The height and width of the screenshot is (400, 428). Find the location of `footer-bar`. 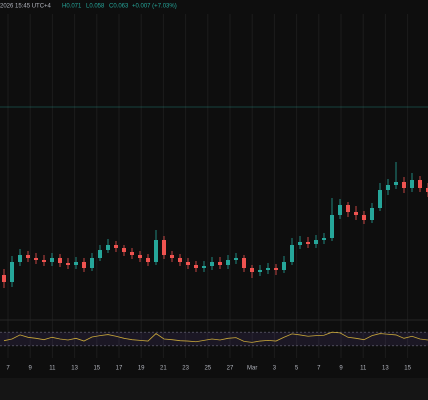

footer-bar is located at coordinates (214, 389).